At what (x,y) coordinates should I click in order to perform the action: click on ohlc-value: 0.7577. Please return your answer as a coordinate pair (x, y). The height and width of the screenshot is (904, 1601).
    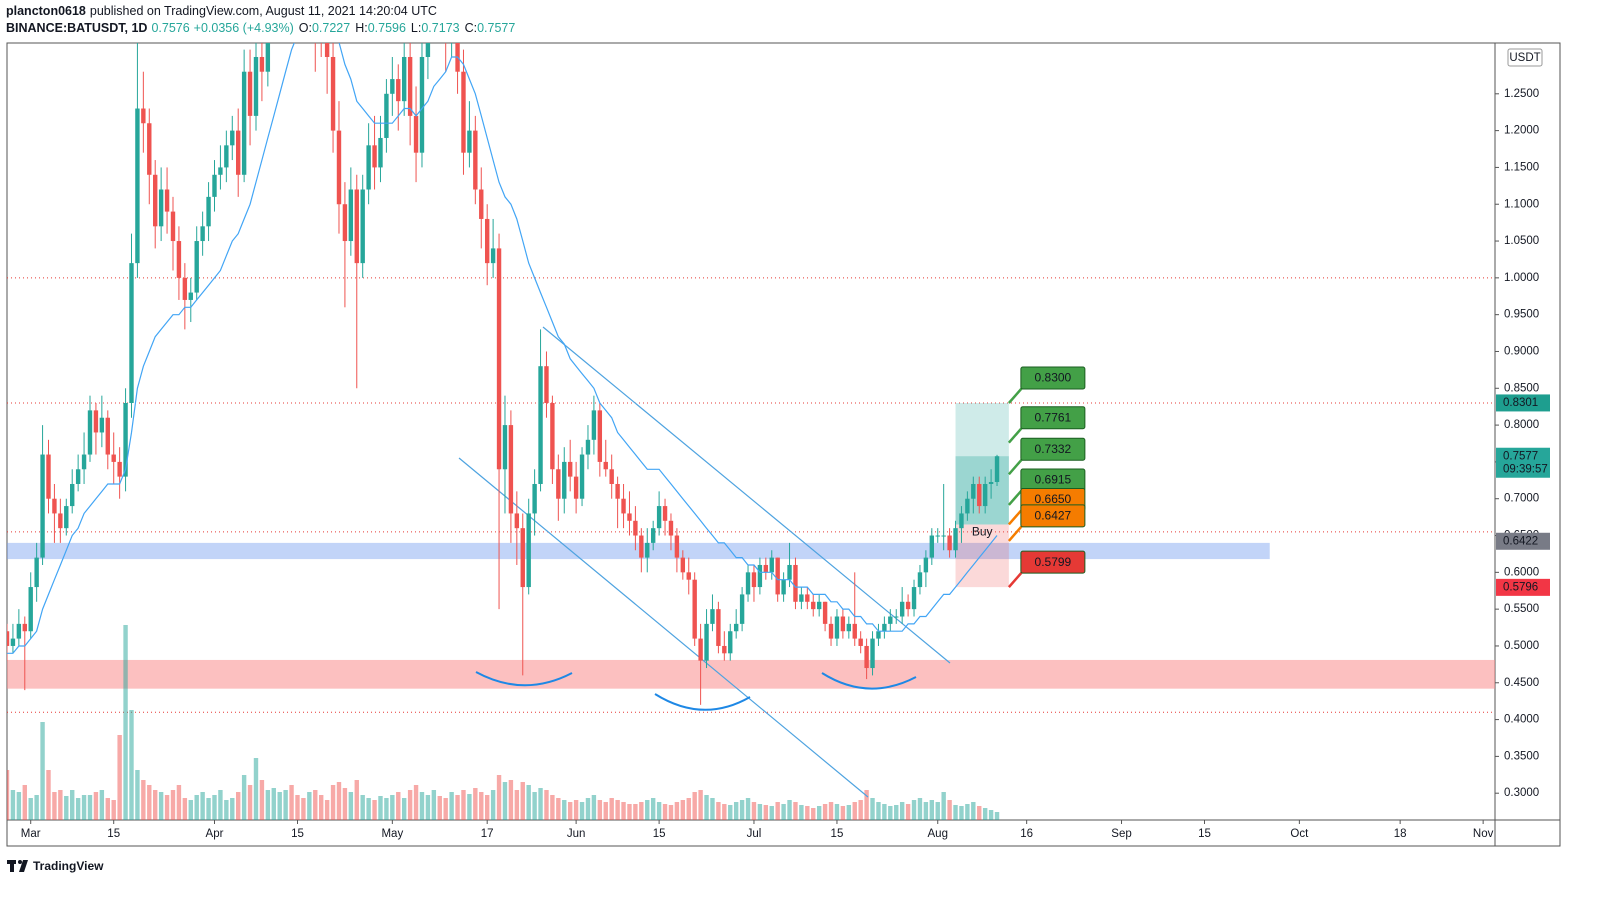
    Looking at the image, I should click on (496, 28).